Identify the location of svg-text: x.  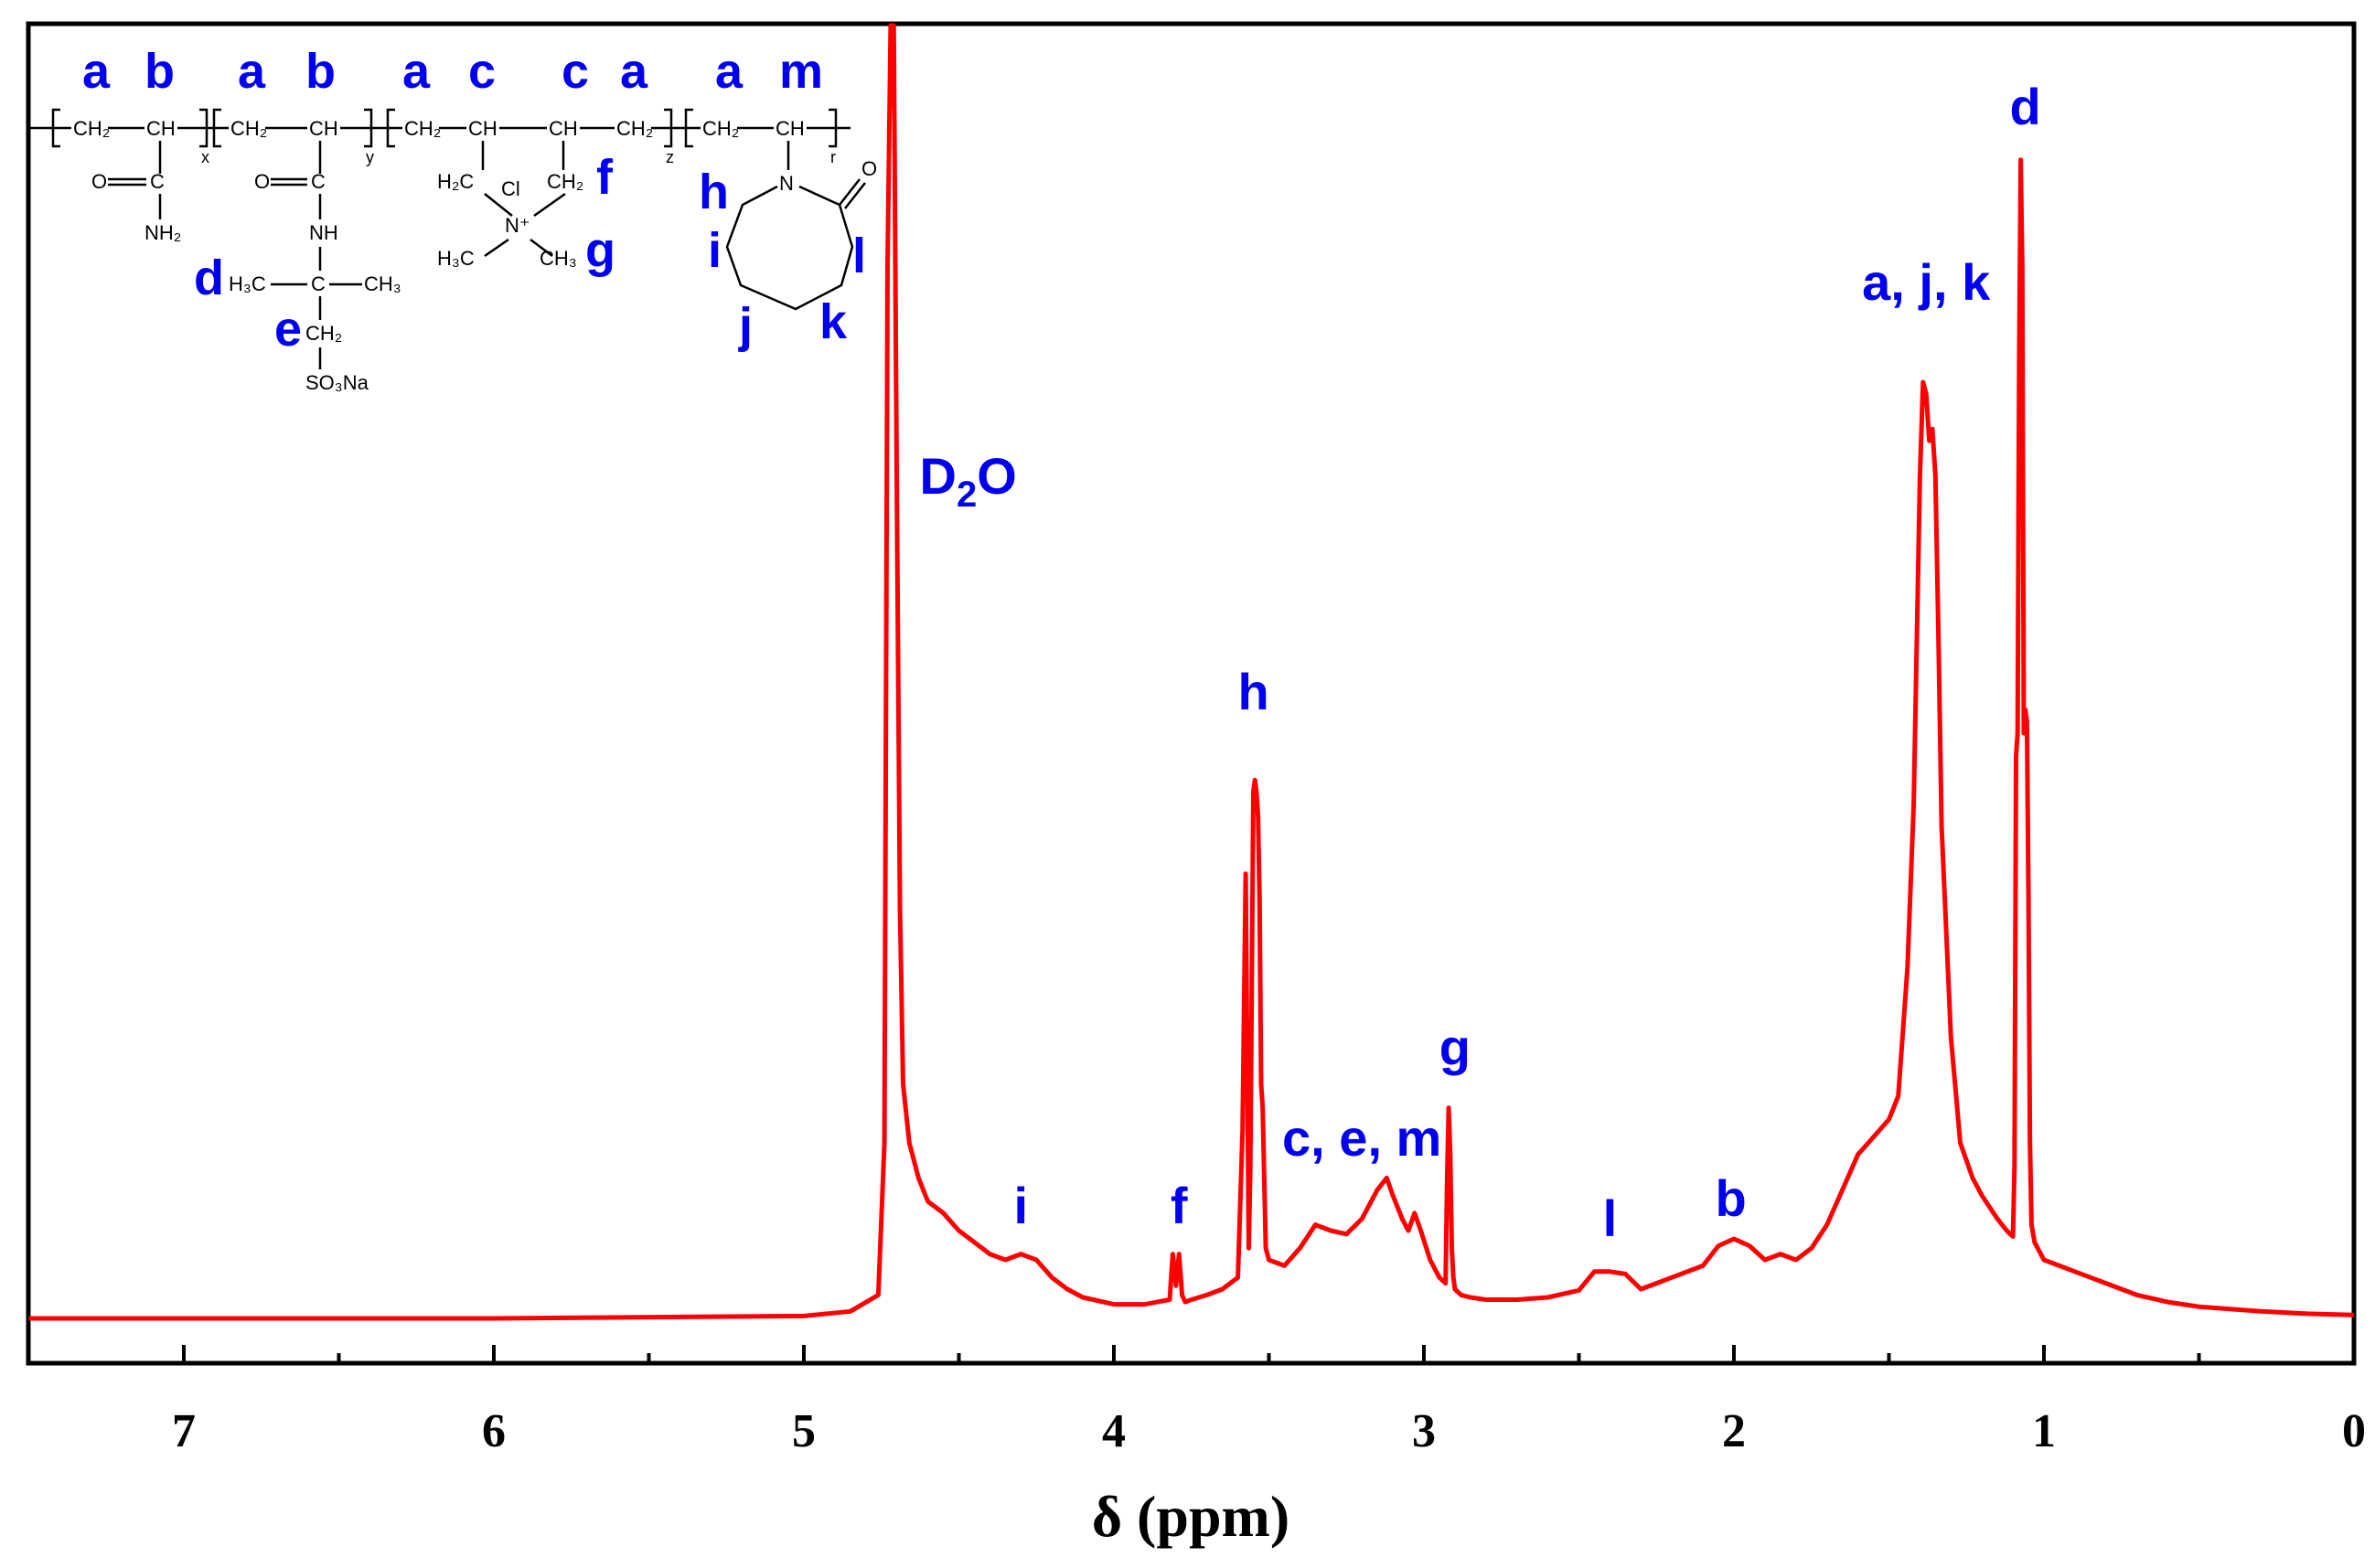
(205, 157).